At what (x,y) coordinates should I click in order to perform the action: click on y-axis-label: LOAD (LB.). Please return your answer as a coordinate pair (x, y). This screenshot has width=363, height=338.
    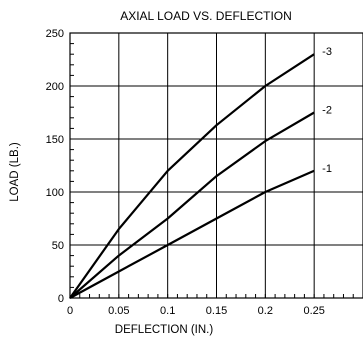
    Looking at the image, I should click on (15, 172).